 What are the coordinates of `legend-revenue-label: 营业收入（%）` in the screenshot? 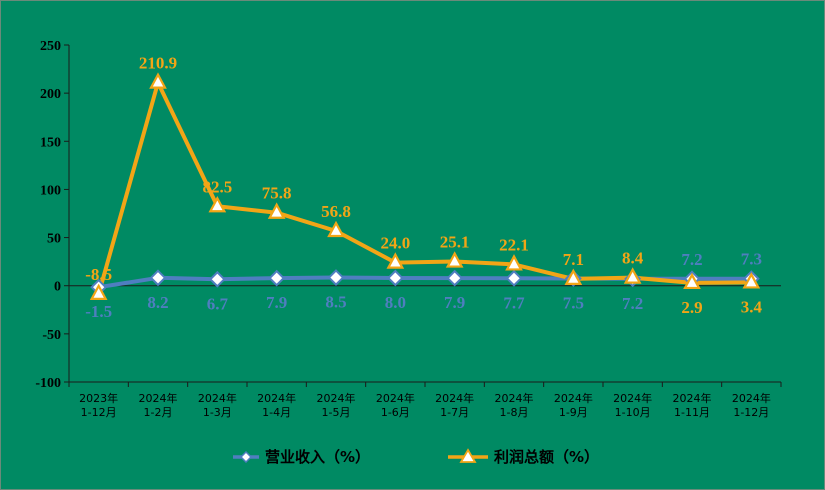 It's located at (317, 457).